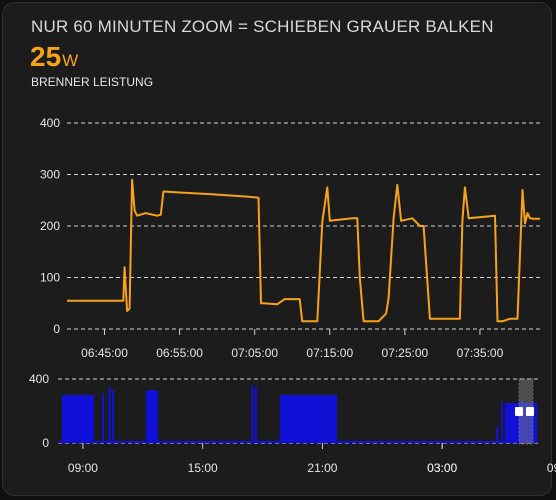 This screenshot has height=500, width=556. Describe the element at coordinates (329, 353) in the screenshot. I see `x-tick-label: 07:15:00` at that location.